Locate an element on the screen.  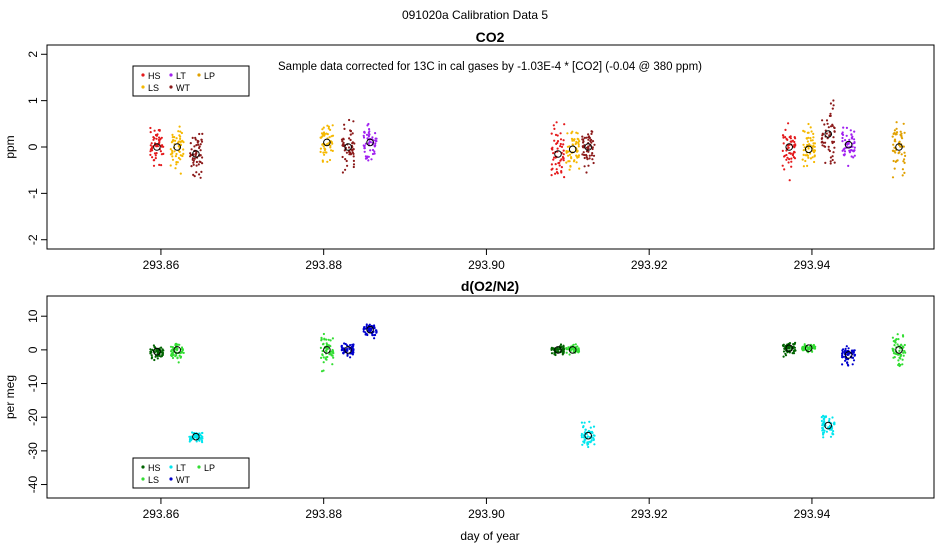
y-tick-label: -40 is located at coordinates (33, 485).